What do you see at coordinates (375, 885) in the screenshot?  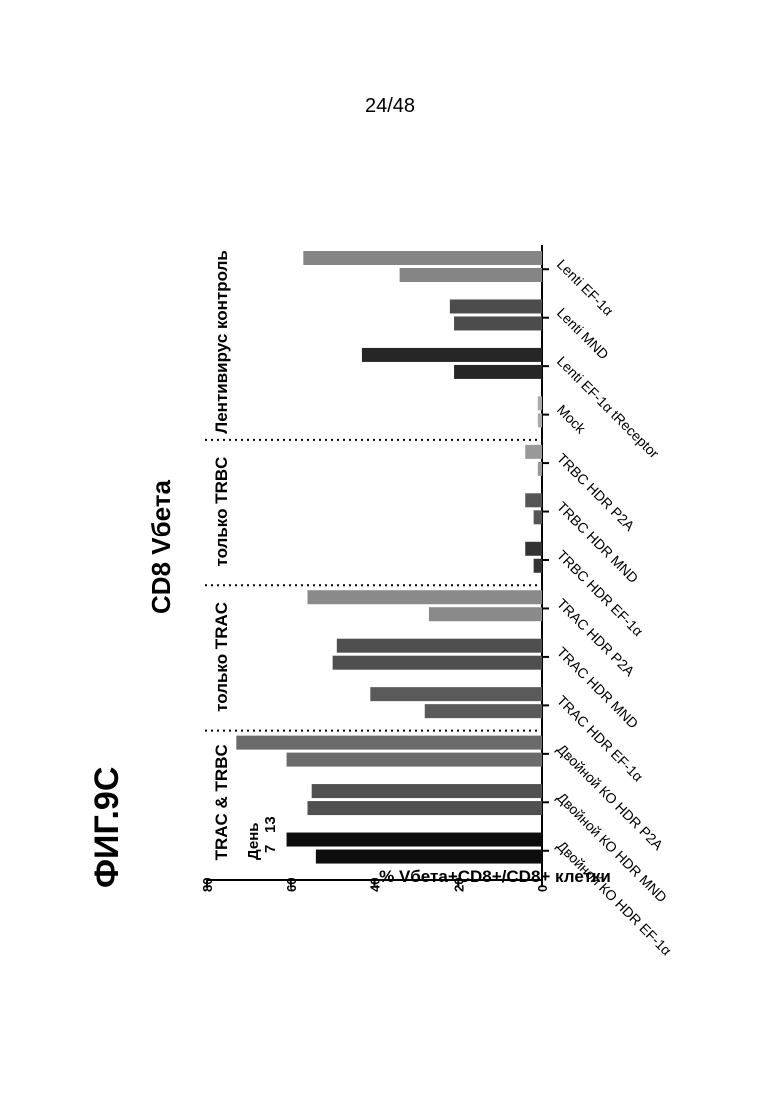 I see `value-tick-label: 40` at bounding box center [375, 885].